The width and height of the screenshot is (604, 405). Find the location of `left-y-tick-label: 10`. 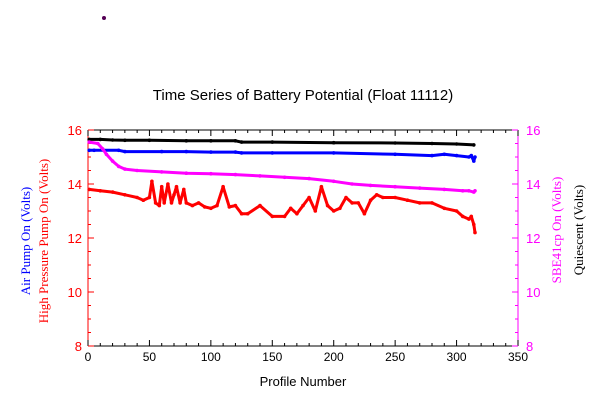

left-y-tick-label: 10 is located at coordinates (75, 292).